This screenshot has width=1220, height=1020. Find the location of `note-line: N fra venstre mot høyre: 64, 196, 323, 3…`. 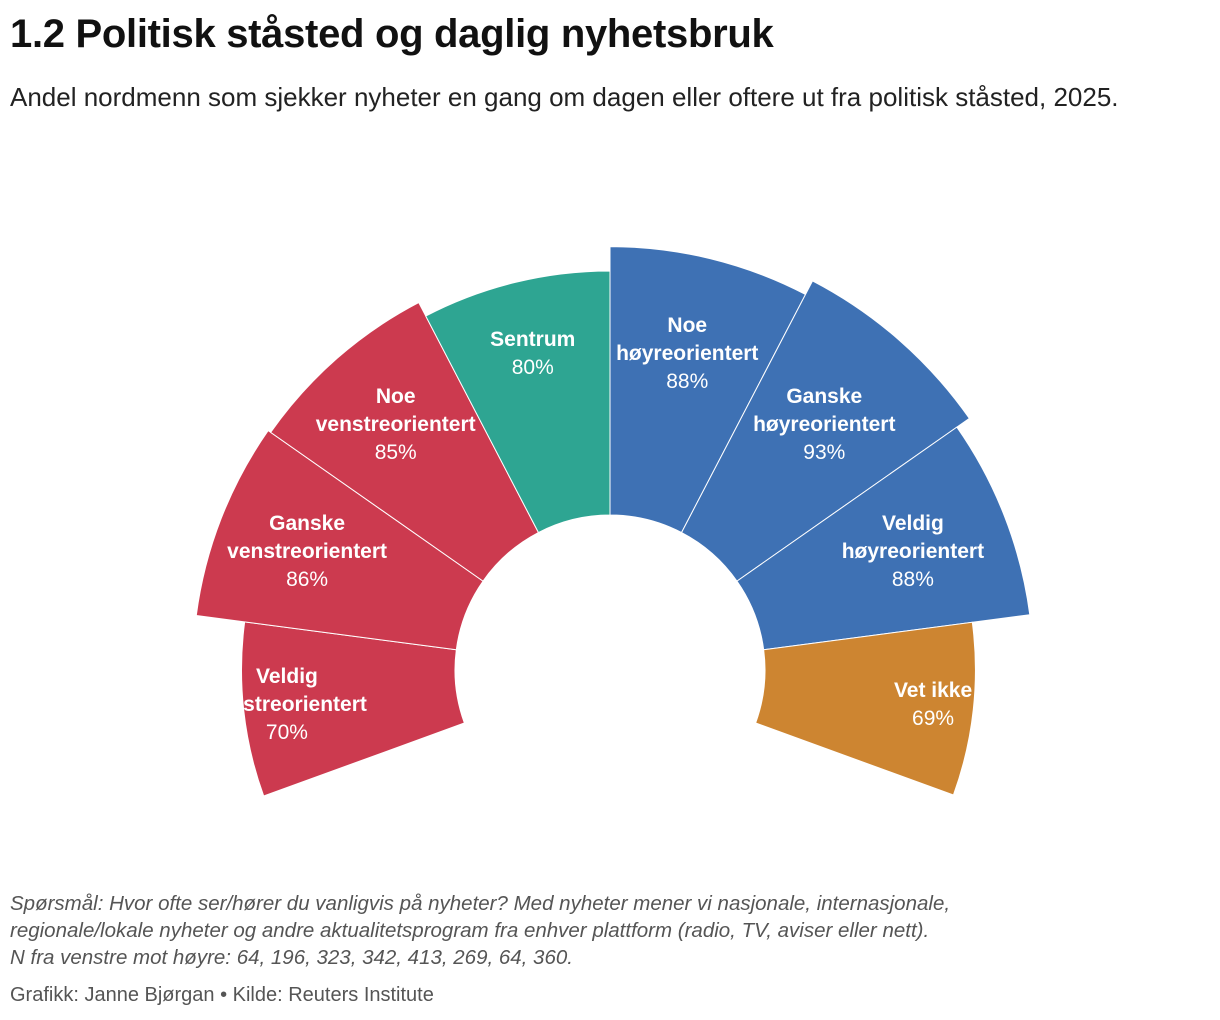

note-line: N fra venstre mot høyre: 64, 196, 323, 3… is located at coordinates (291, 957).